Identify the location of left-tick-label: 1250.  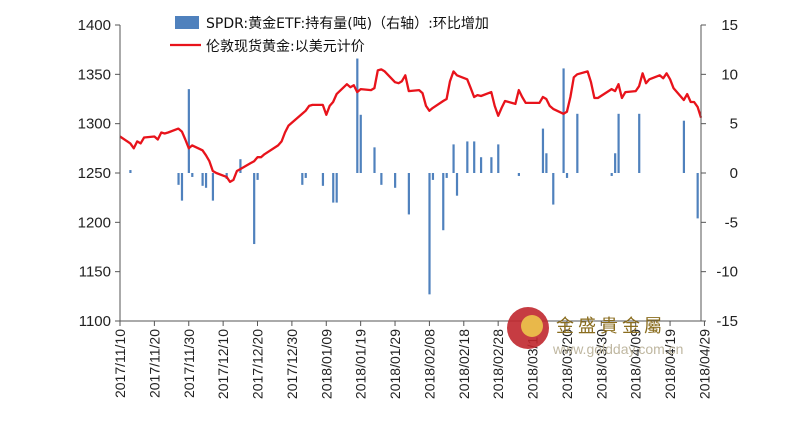
(94, 173).